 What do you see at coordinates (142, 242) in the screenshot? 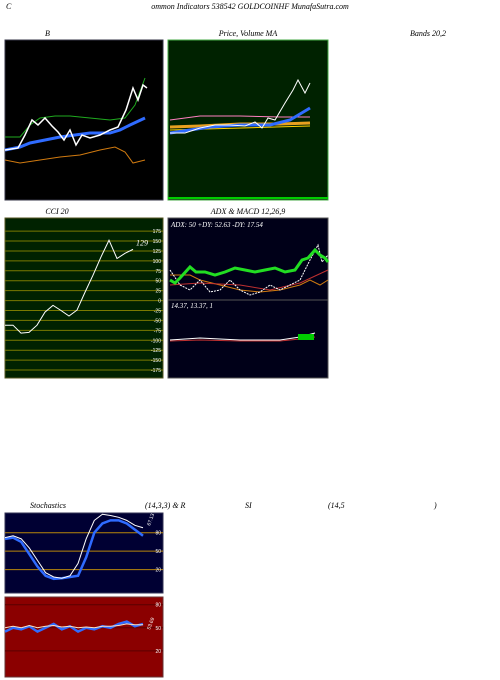
I see `value-label: 129` at bounding box center [142, 242].